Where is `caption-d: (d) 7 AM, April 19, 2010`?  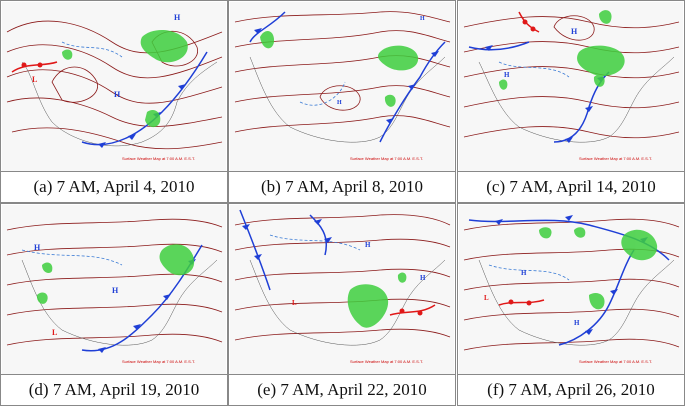
caption-d: (d) 7 AM, April 19, 2010 is located at coordinates (114, 389).